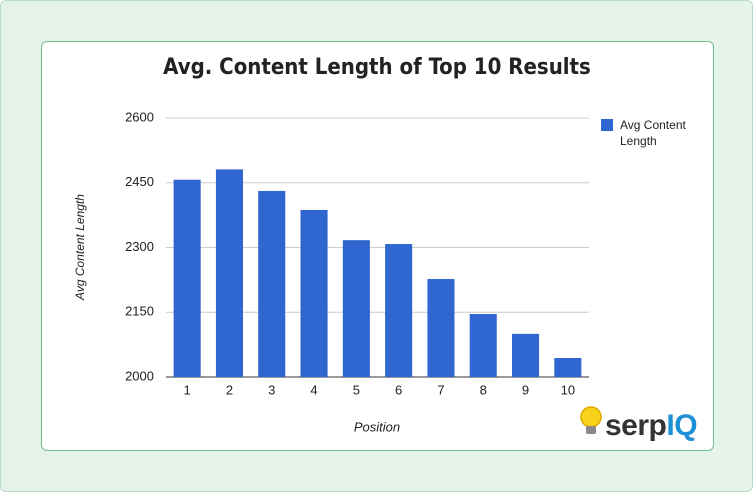  What do you see at coordinates (139, 246) in the screenshot?
I see `y-tick-label: 2300` at bounding box center [139, 246].